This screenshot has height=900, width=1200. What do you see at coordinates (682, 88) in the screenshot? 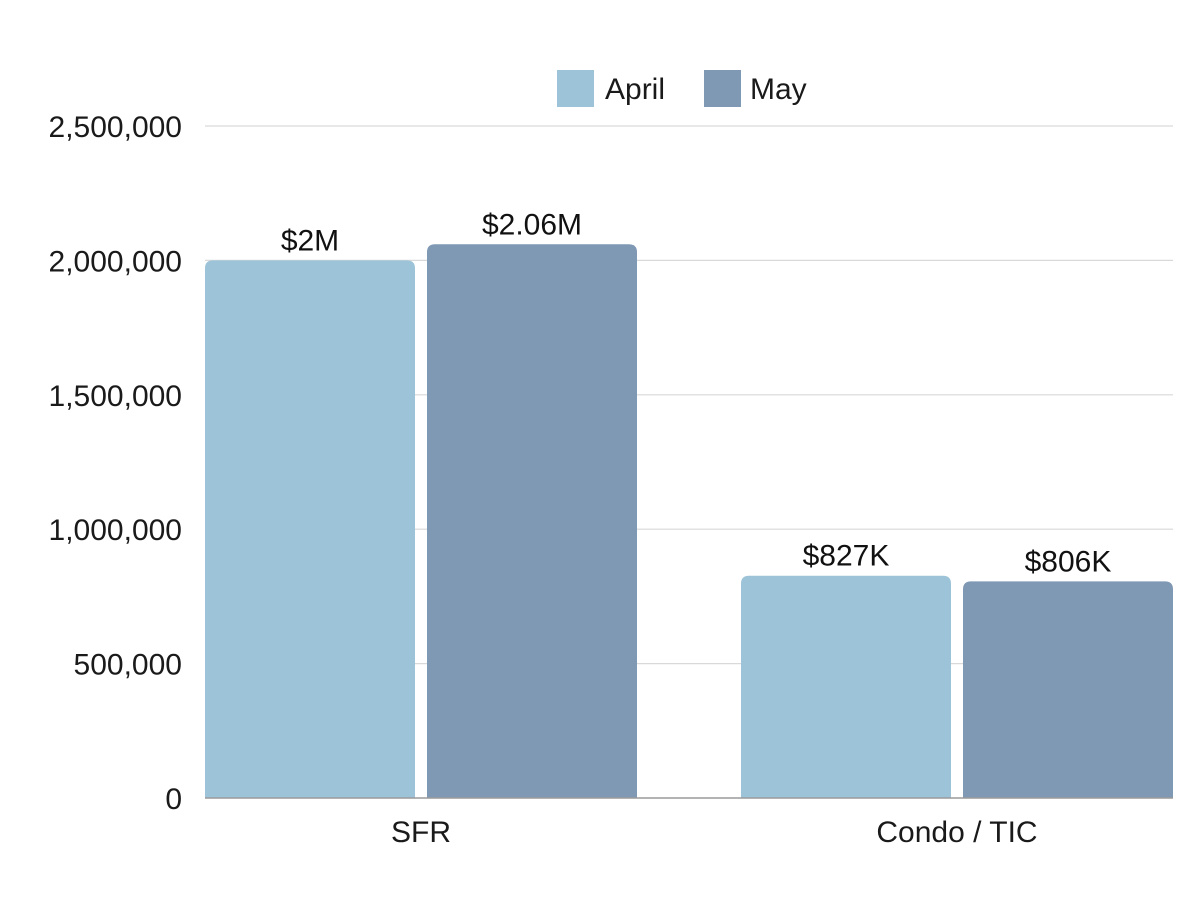
I see `legend: April May` at bounding box center [682, 88].